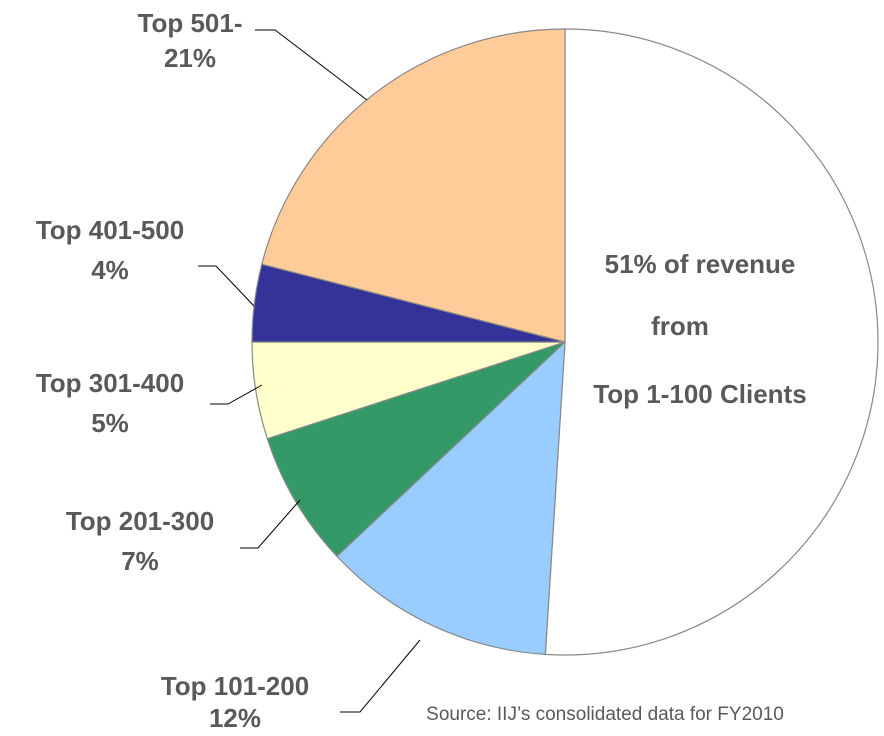 The width and height of the screenshot is (884, 736). Describe the element at coordinates (700, 264) in the screenshot. I see `inner-value-label: 51% of revenue` at that location.